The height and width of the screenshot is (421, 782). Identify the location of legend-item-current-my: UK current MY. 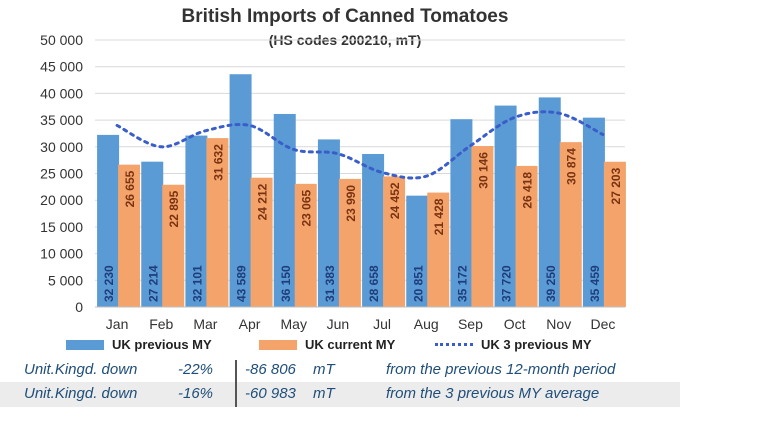
(327, 344).